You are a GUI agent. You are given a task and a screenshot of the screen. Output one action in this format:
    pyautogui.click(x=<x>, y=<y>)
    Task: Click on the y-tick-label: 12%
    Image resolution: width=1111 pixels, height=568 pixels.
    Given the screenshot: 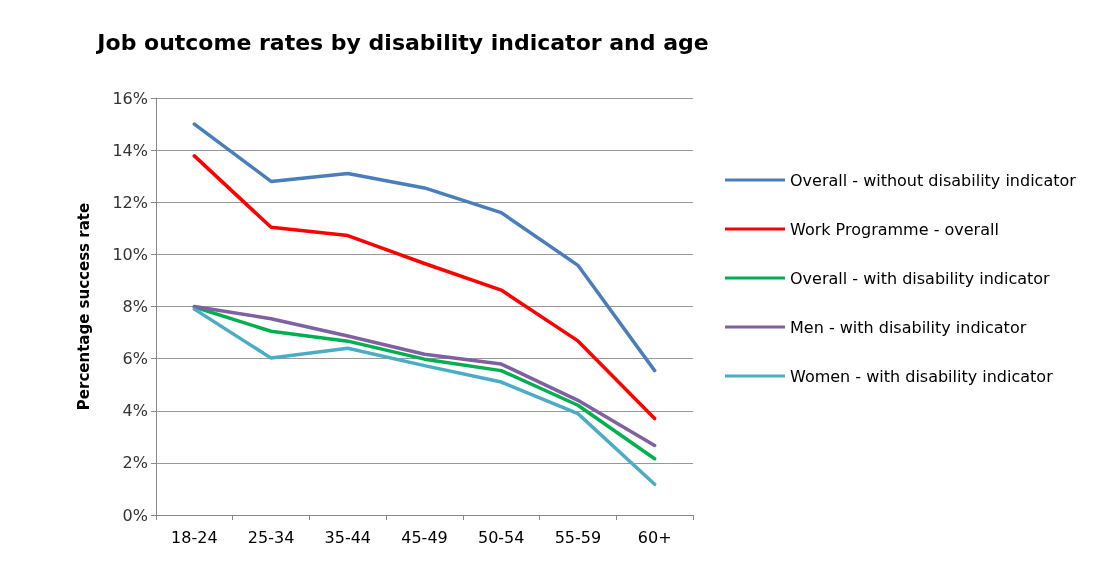 What is the action you would take?
    pyautogui.click(x=130, y=202)
    